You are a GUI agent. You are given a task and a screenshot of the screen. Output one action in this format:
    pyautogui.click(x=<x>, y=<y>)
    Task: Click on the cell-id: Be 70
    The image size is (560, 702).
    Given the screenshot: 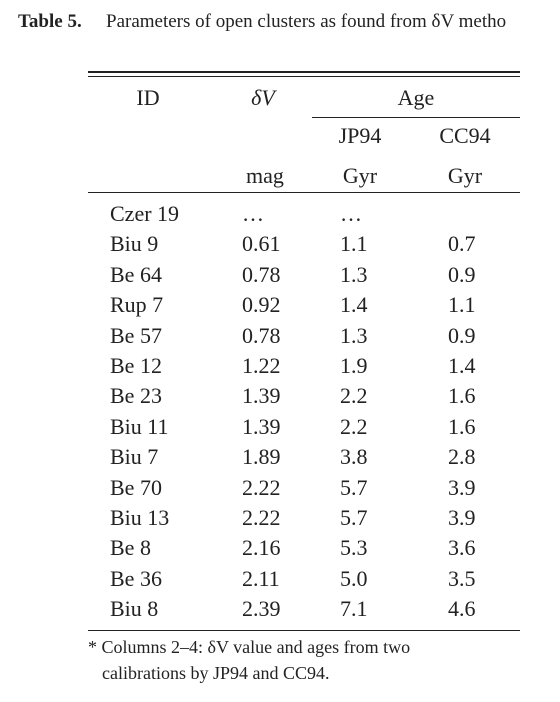 What is the action you would take?
    pyautogui.click(x=136, y=487)
    